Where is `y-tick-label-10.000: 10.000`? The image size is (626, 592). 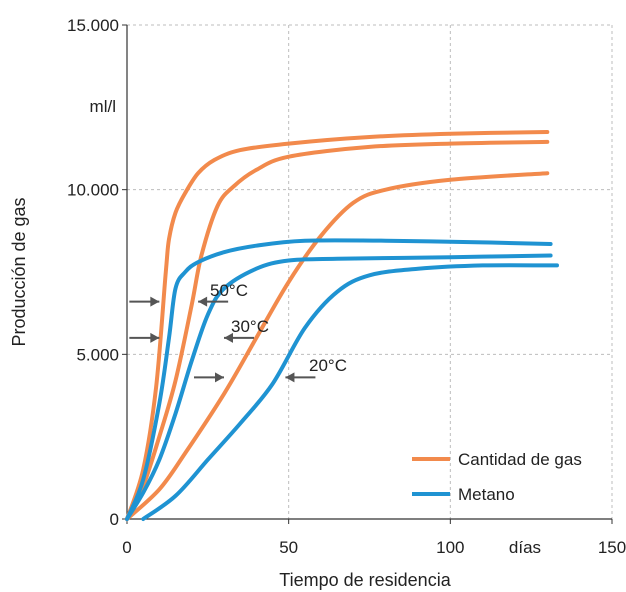
y-tick-label-10.000: 10.000 is located at coordinates (93, 190).